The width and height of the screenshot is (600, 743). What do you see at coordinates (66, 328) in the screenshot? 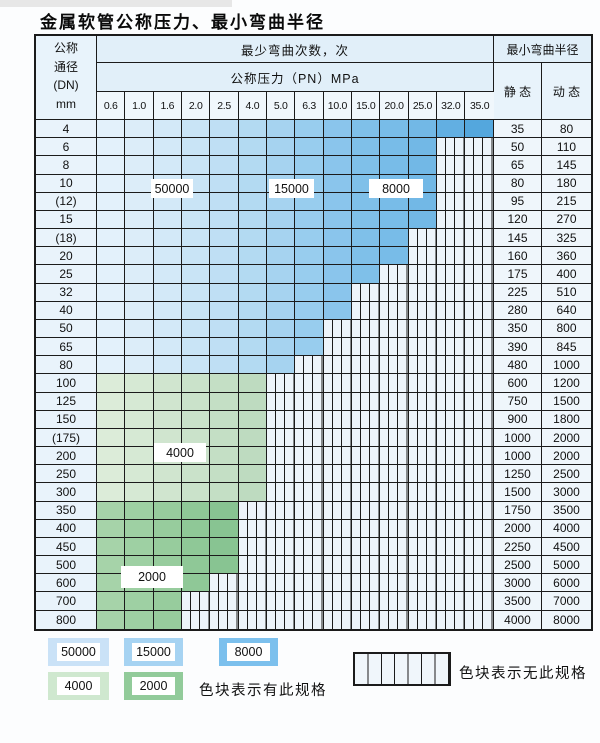
I see `dn-label: 50` at bounding box center [66, 328].